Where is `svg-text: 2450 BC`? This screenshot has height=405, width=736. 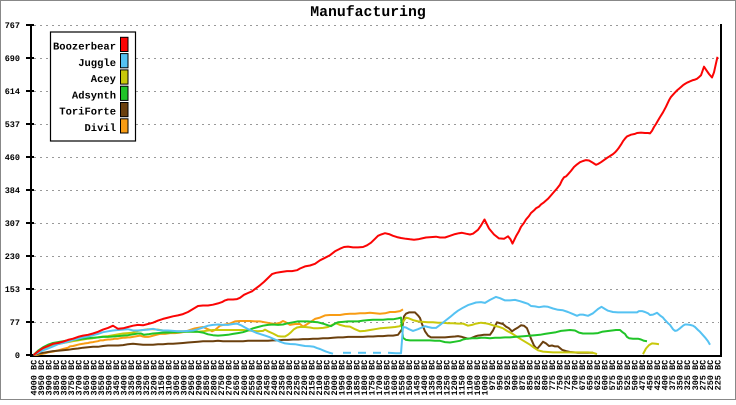 svg-text: 2450 BC is located at coordinates (267, 378).